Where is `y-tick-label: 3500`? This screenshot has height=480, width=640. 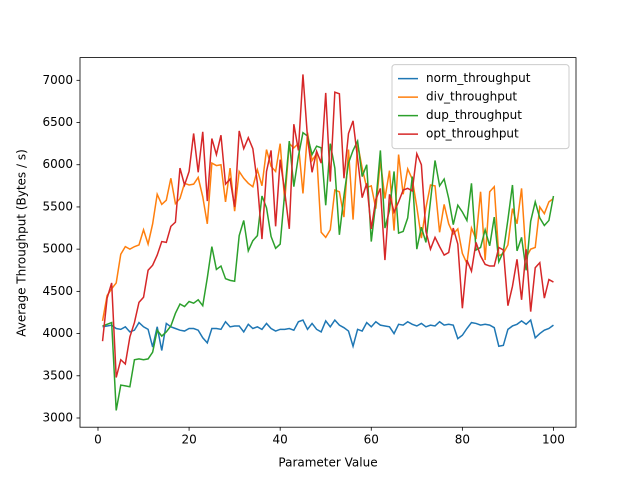
y-tick-label: 3500 is located at coordinates (57, 375).